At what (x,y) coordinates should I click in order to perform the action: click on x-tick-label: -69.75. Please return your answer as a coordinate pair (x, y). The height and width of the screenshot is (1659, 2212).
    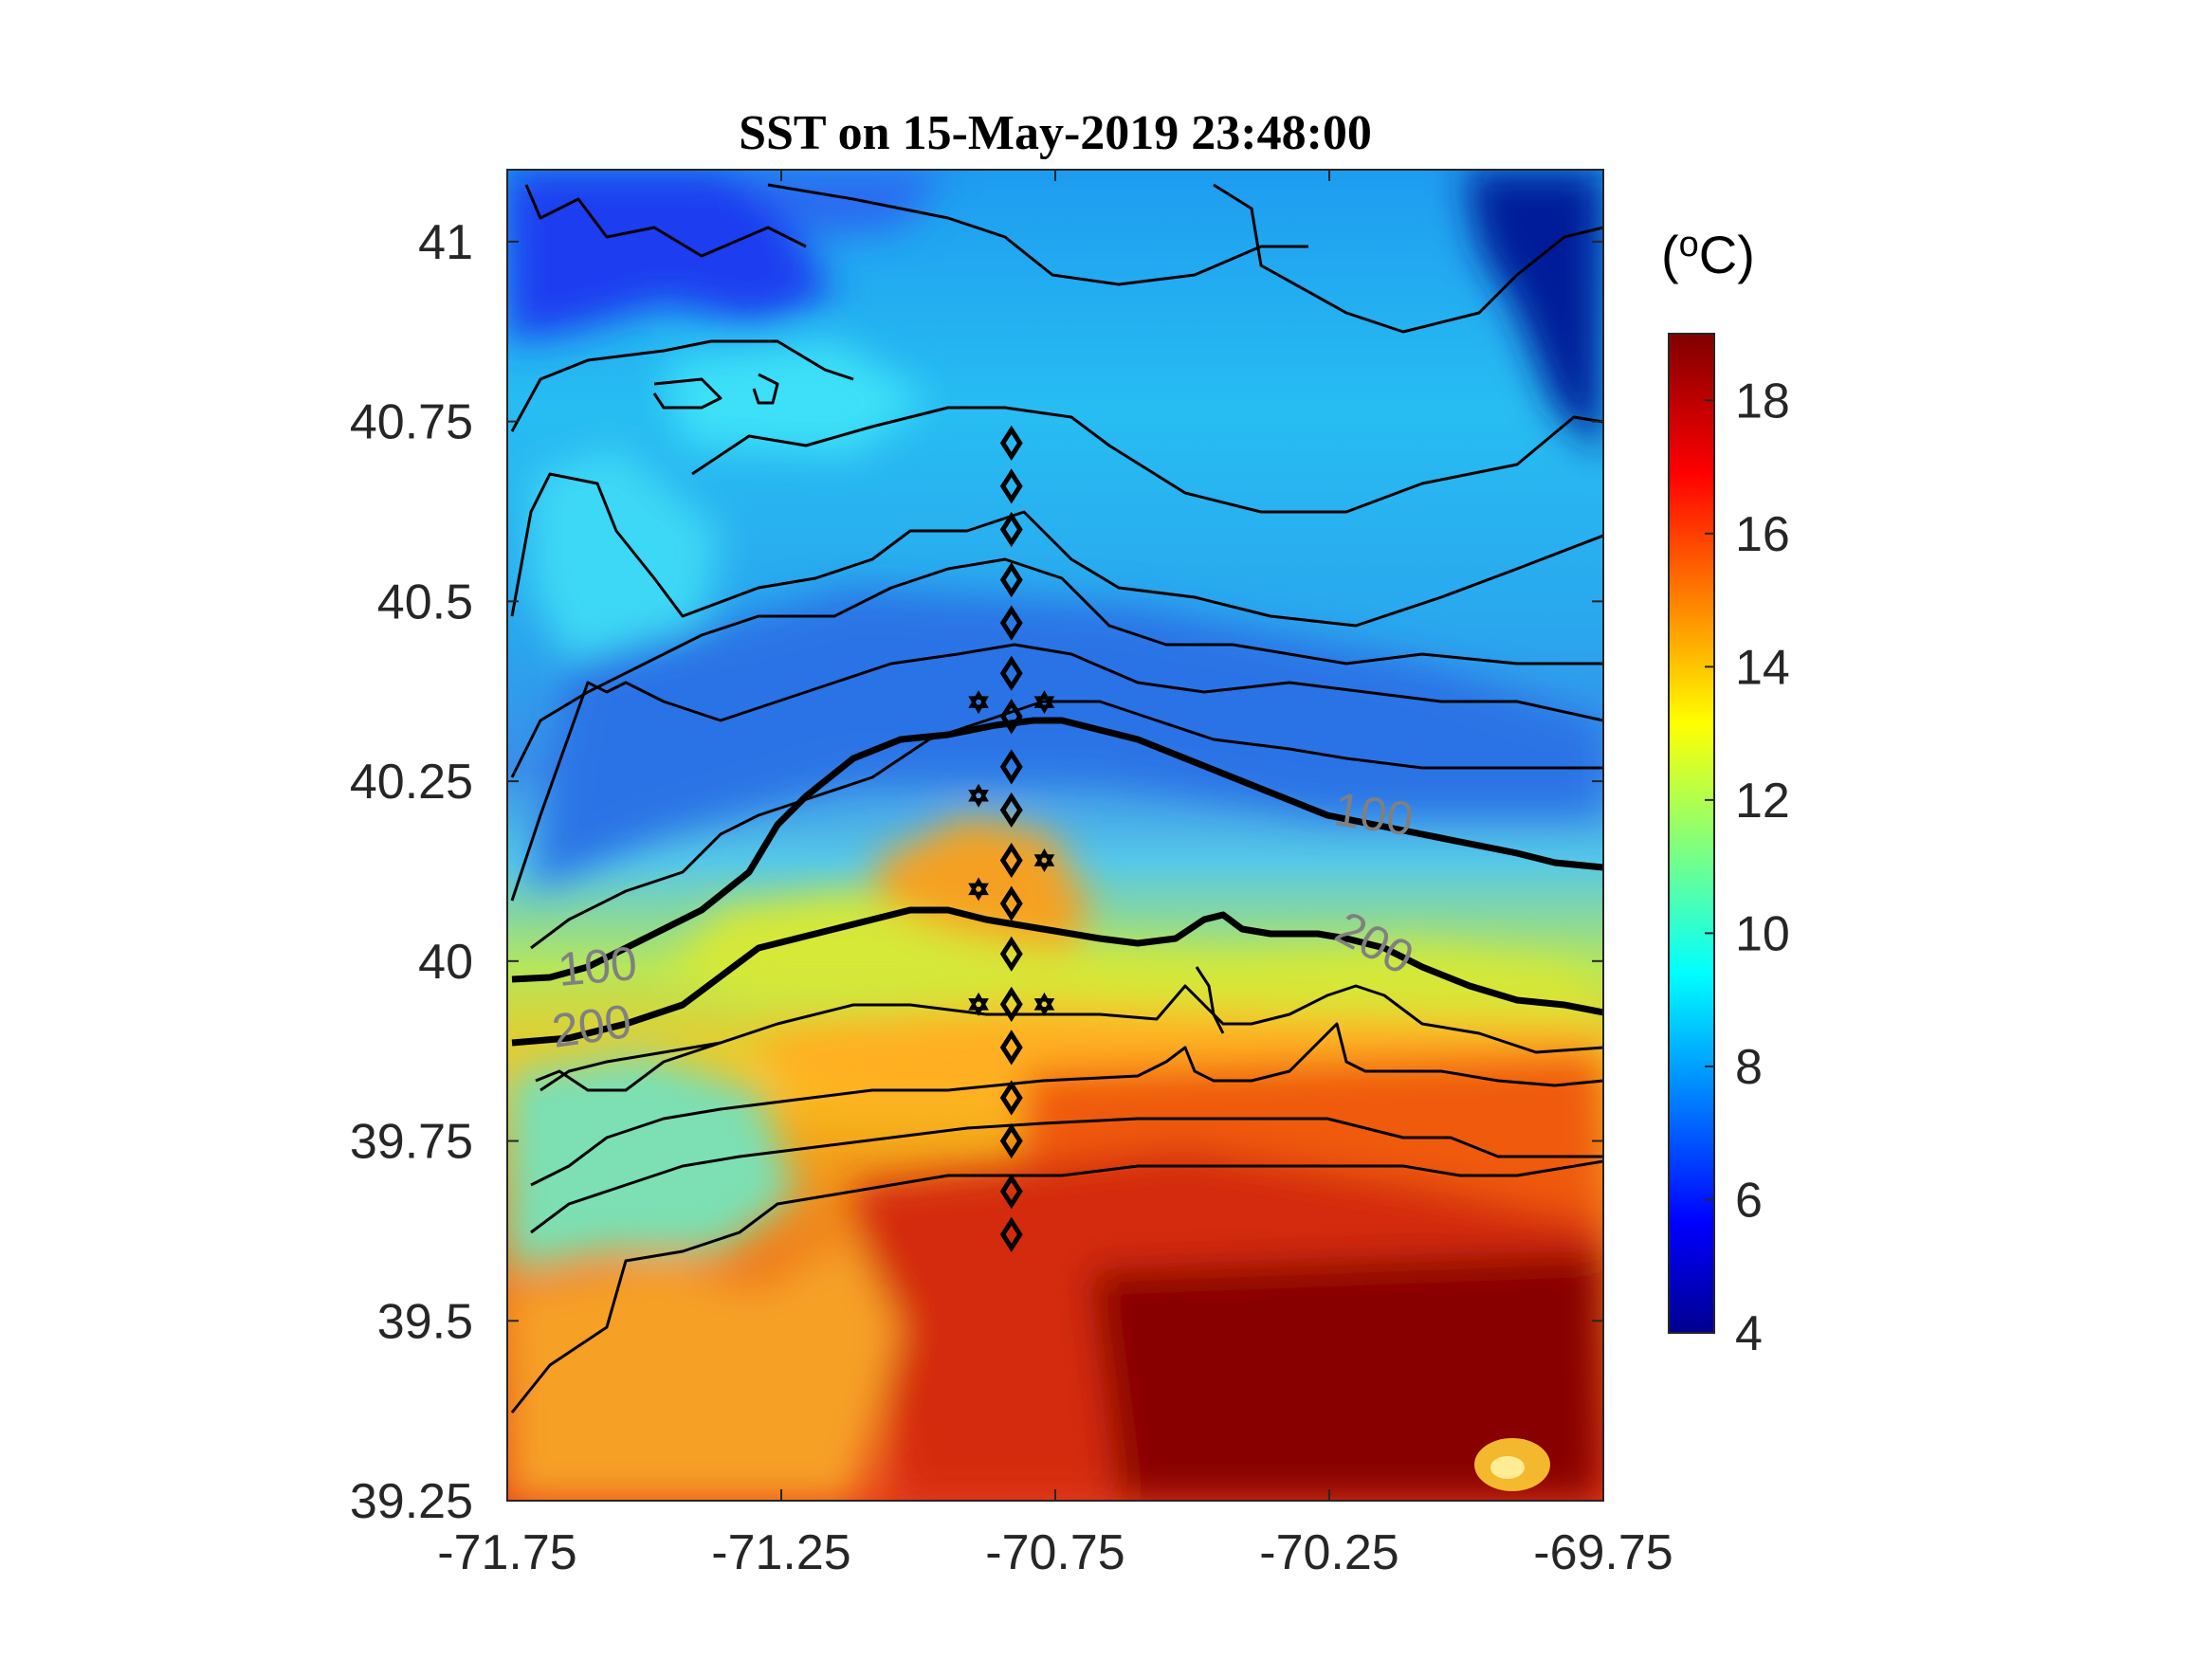
    Looking at the image, I should click on (1603, 1552).